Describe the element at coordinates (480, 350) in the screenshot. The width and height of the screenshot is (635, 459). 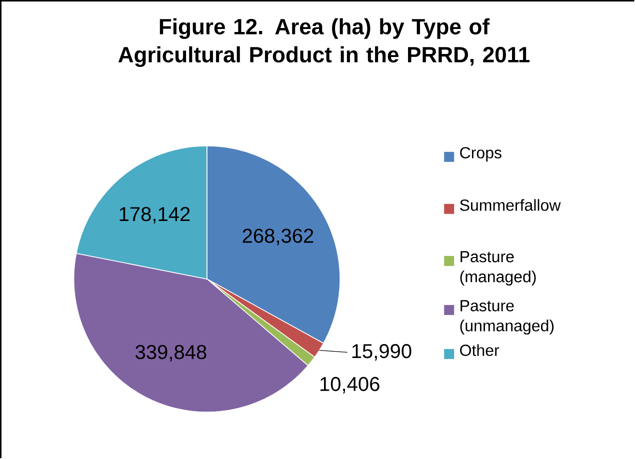
I see `legend-label: Other` at that location.